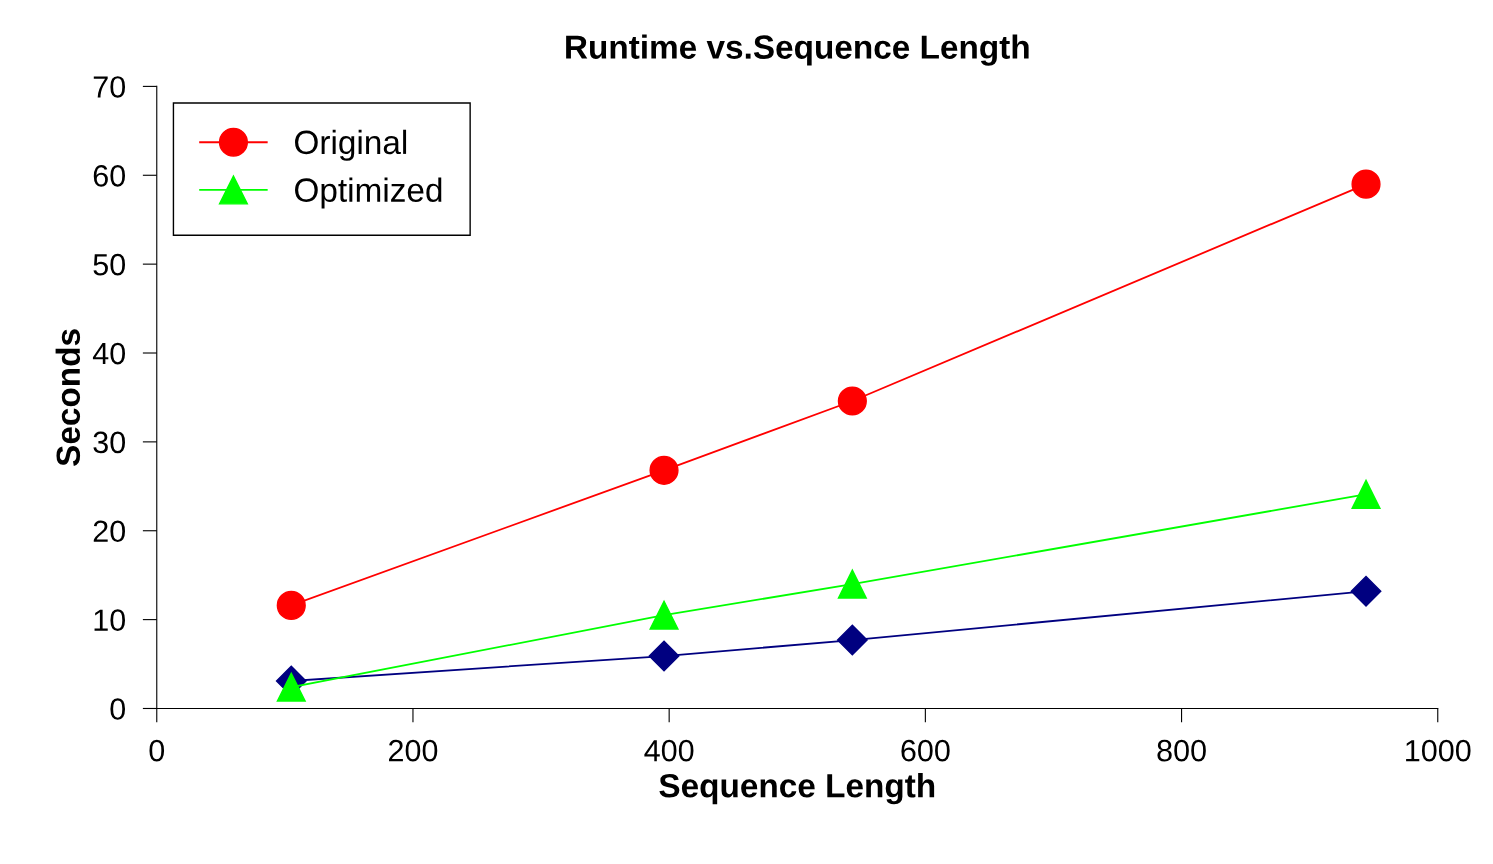 This screenshot has height=864, width=1493. I want to click on y-tick-label: 10, so click(110, 620).